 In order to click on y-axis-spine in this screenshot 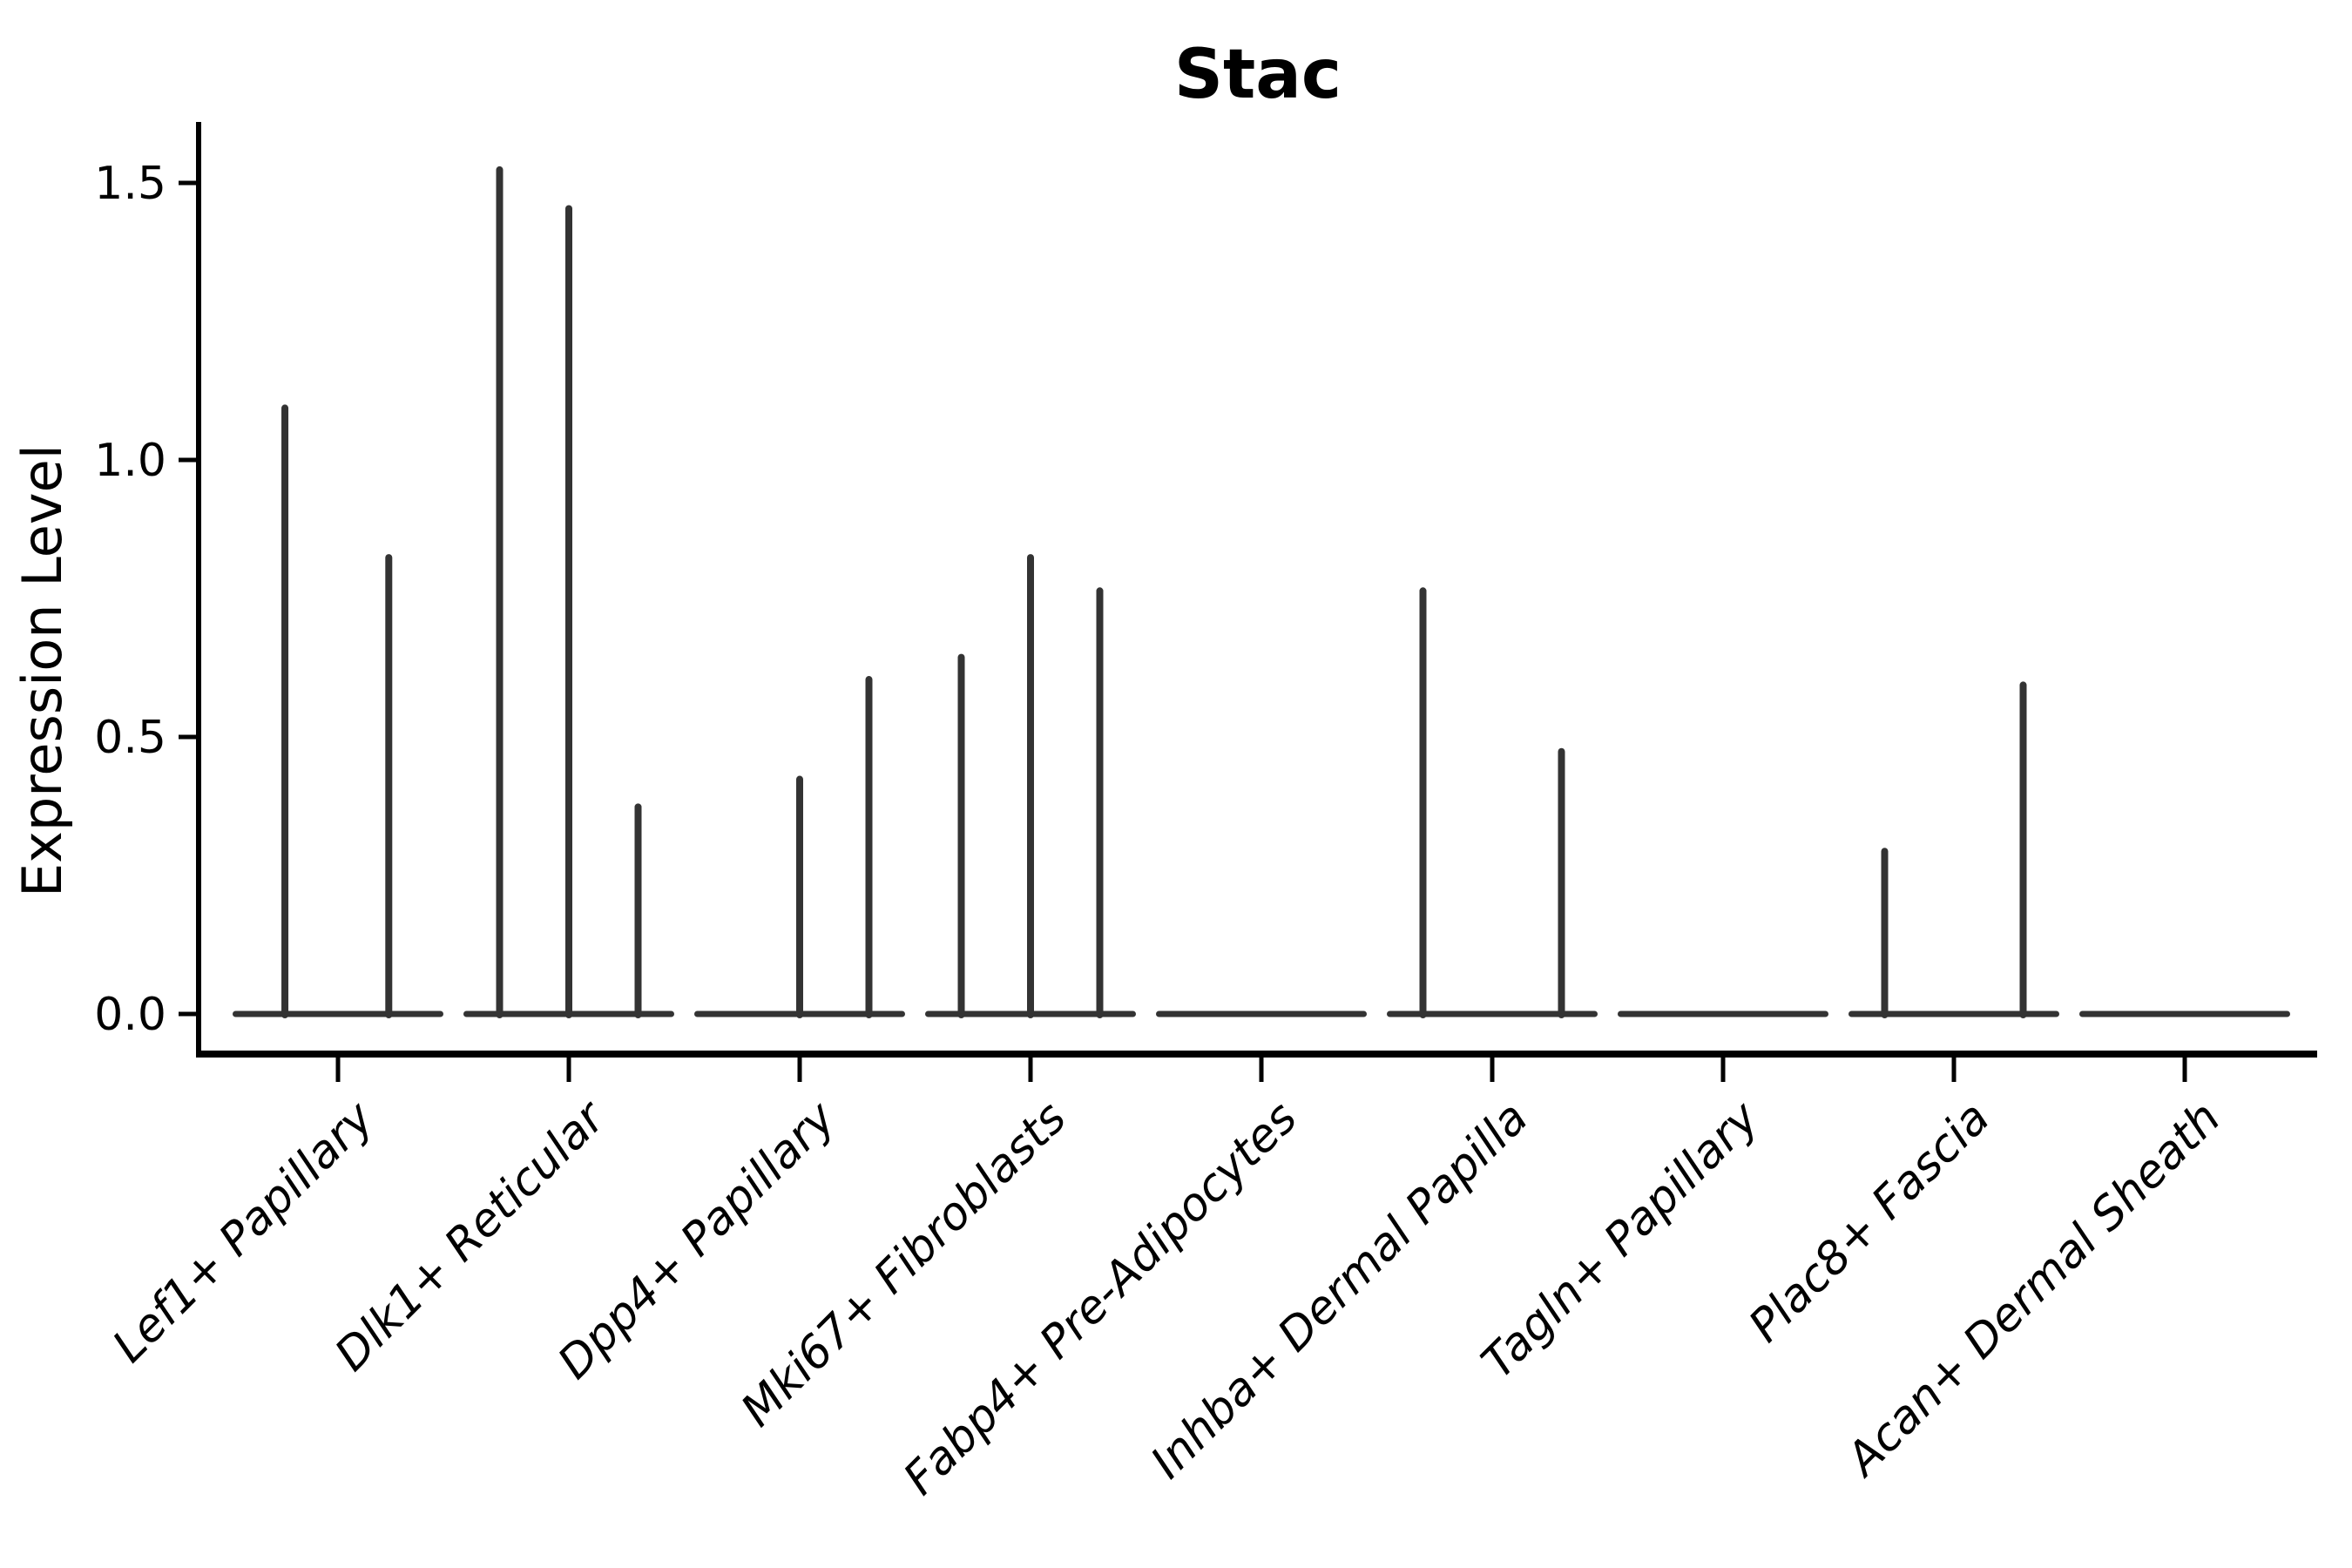, I will do `click(198, 590)`.